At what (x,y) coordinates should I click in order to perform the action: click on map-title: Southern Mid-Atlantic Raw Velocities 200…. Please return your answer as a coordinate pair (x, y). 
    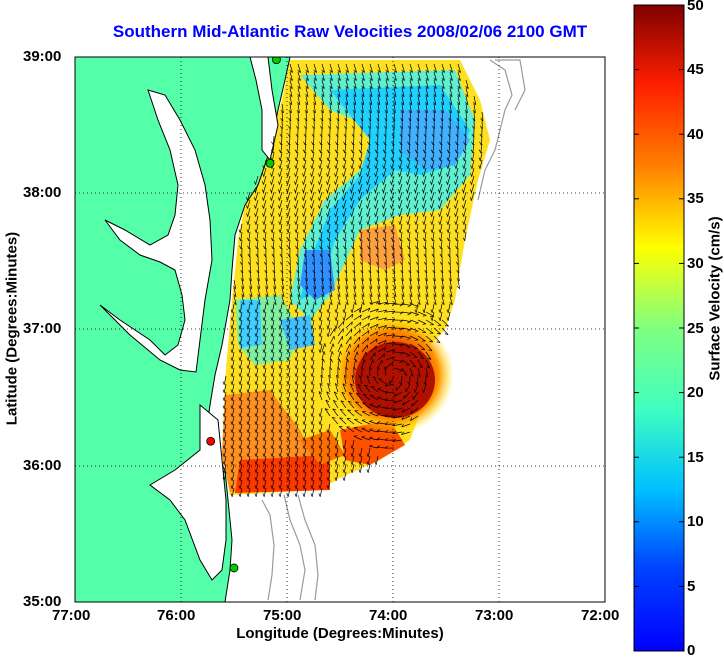
    Looking at the image, I should click on (350, 31).